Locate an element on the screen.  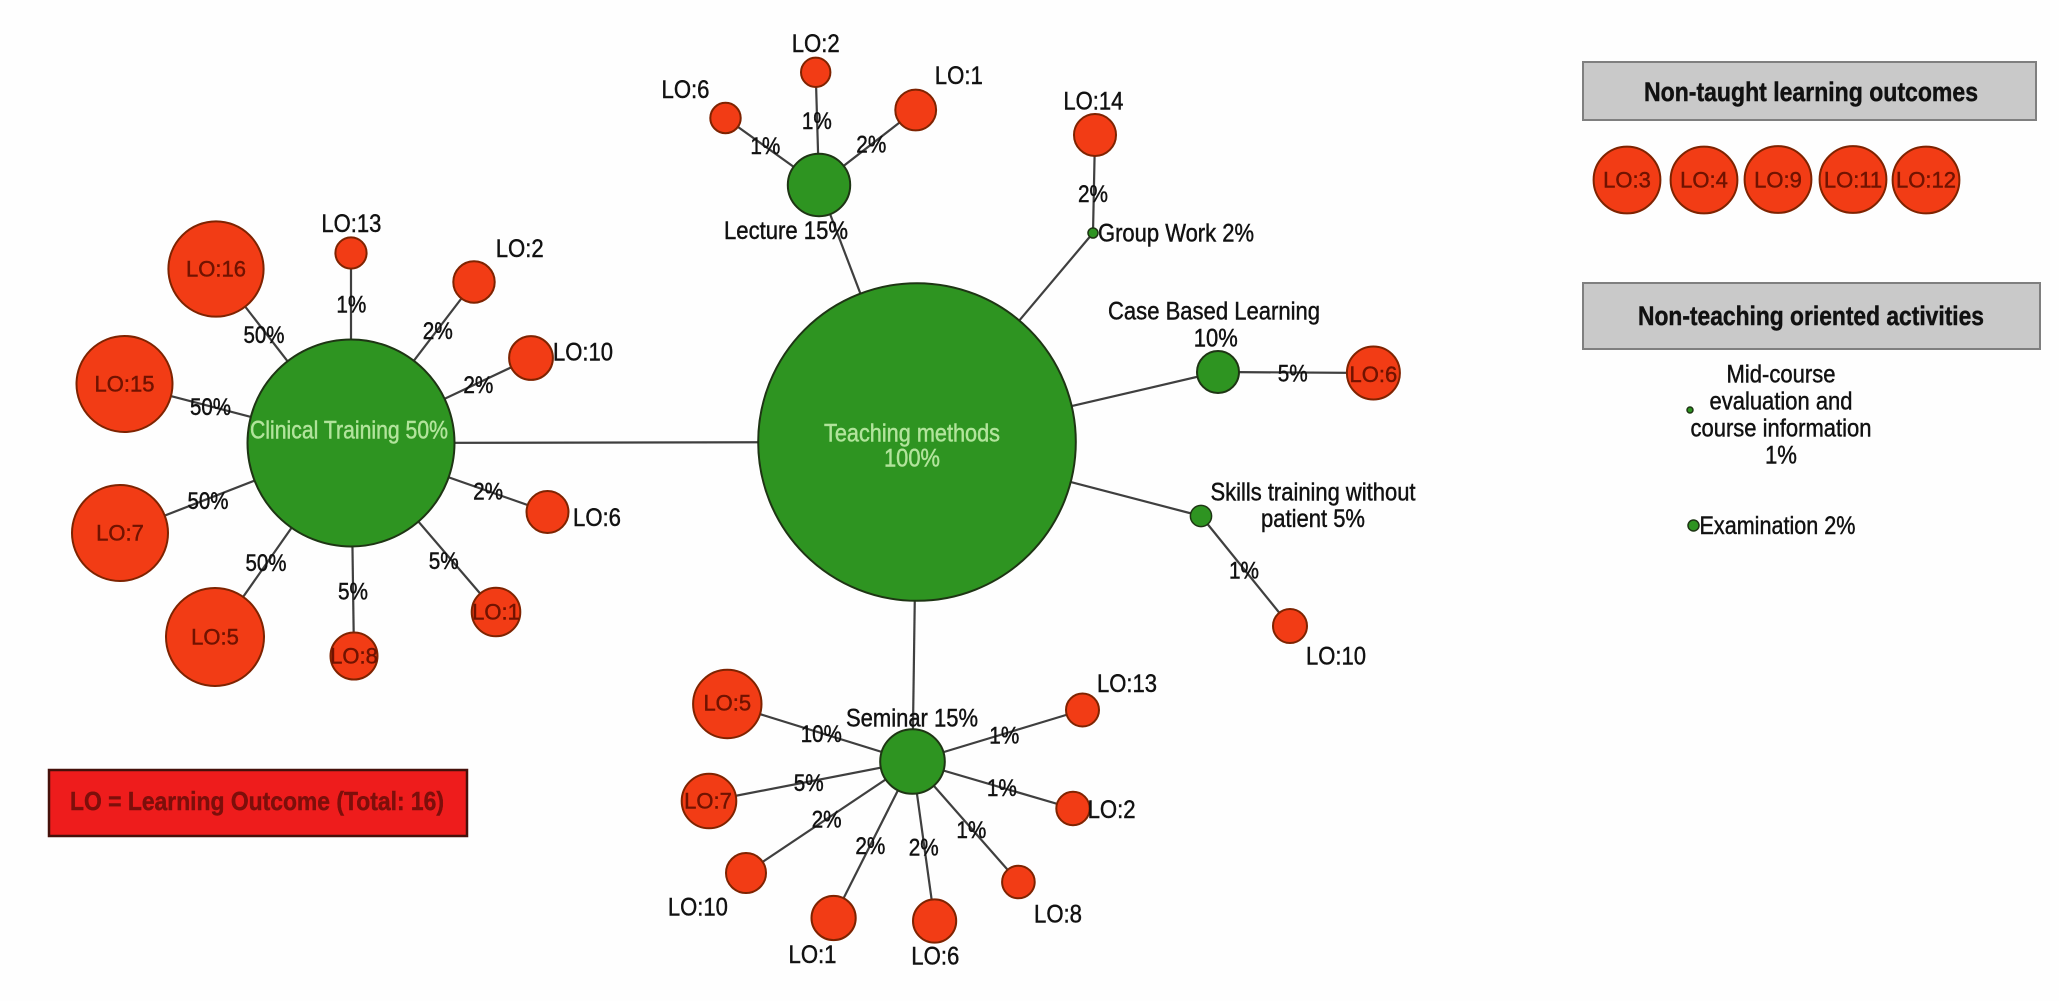
svg-text: LO:16 is located at coordinates (216, 269).